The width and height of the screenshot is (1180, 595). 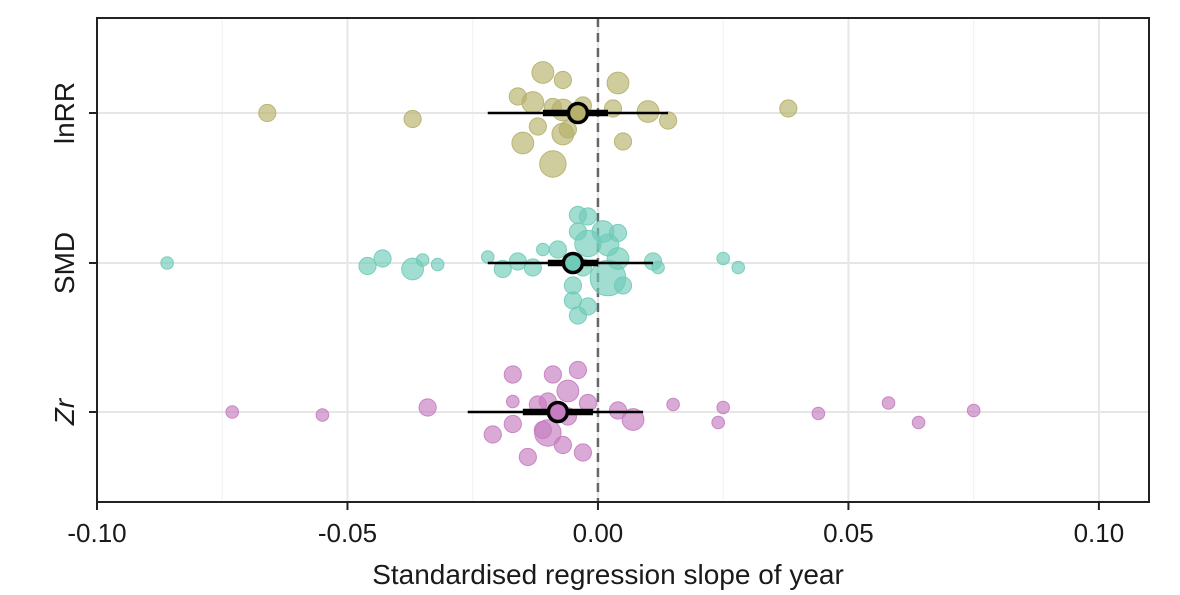 I want to click on x-axis-title: Standardised regression slope of year, so click(x=608, y=574).